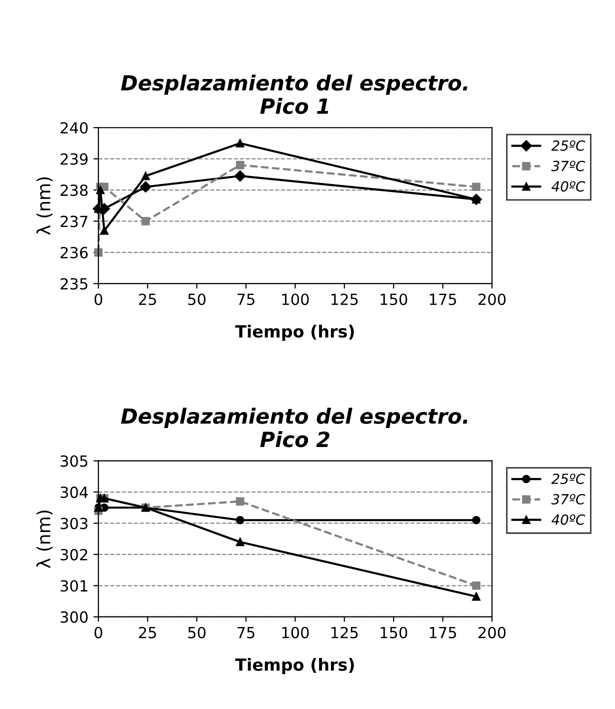 The image size is (615, 709). Describe the element at coordinates (74, 128) in the screenshot. I see `y-tick-label: 240` at that location.